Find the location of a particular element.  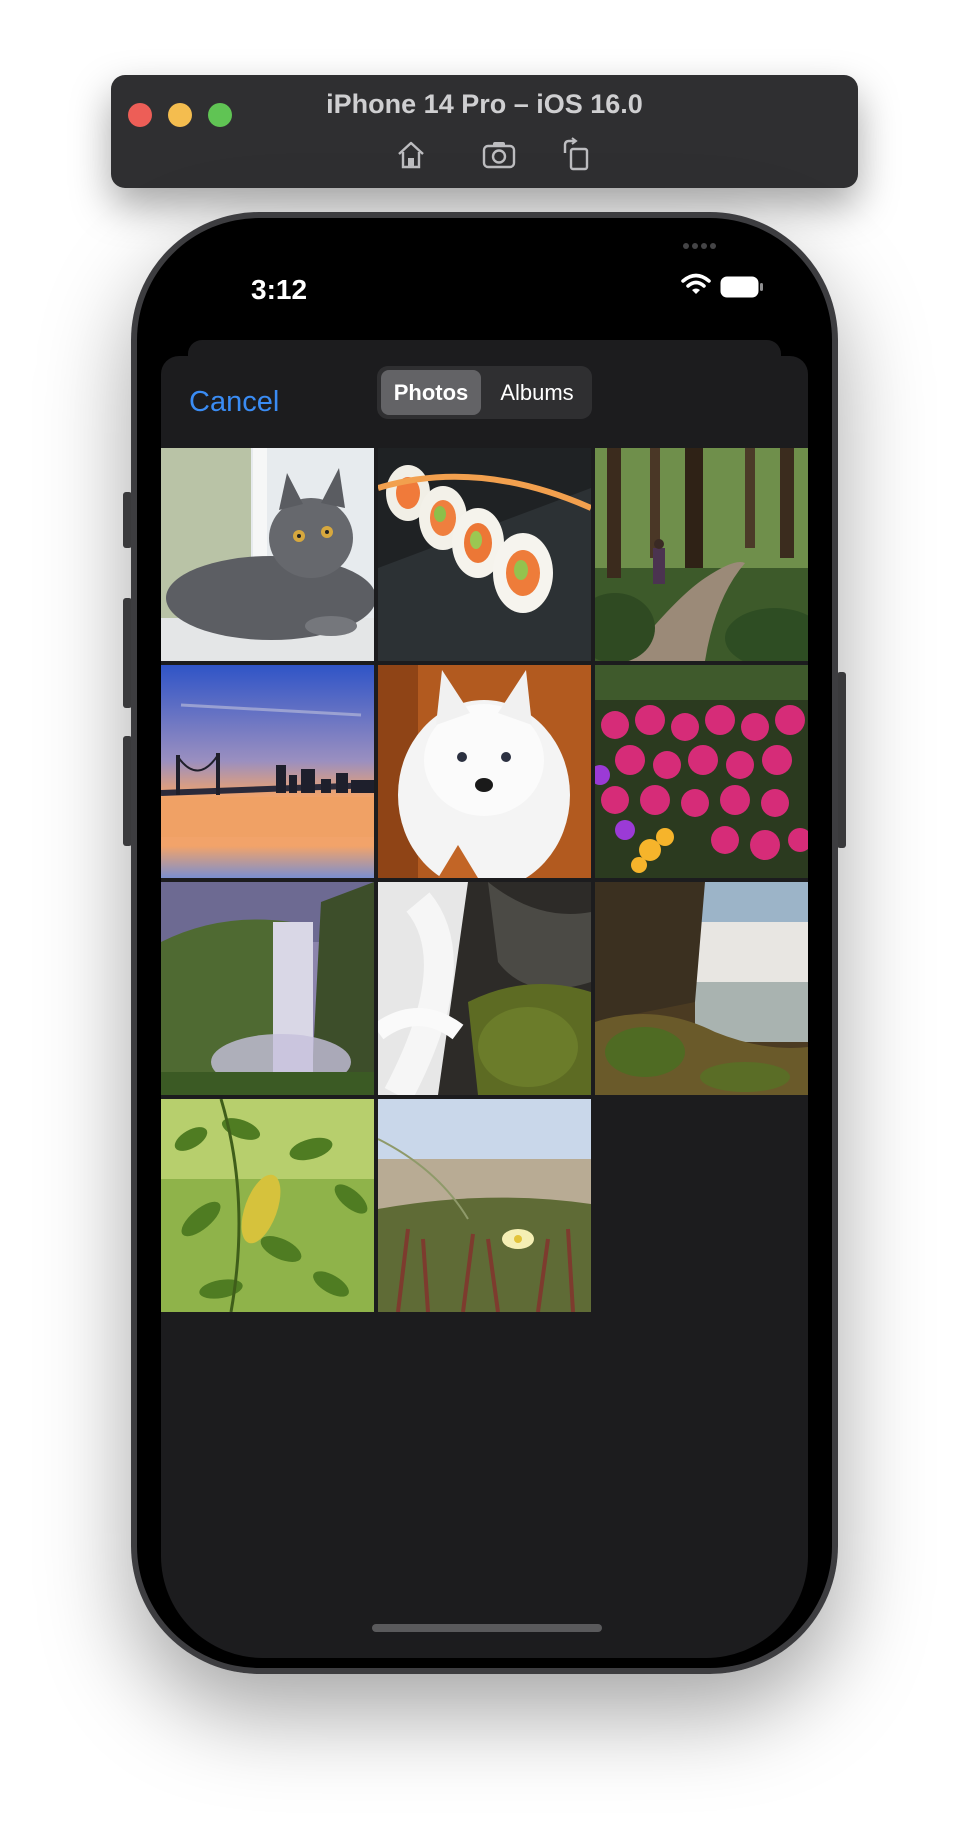

tab-albums: Albums is located at coordinates (537, 392).